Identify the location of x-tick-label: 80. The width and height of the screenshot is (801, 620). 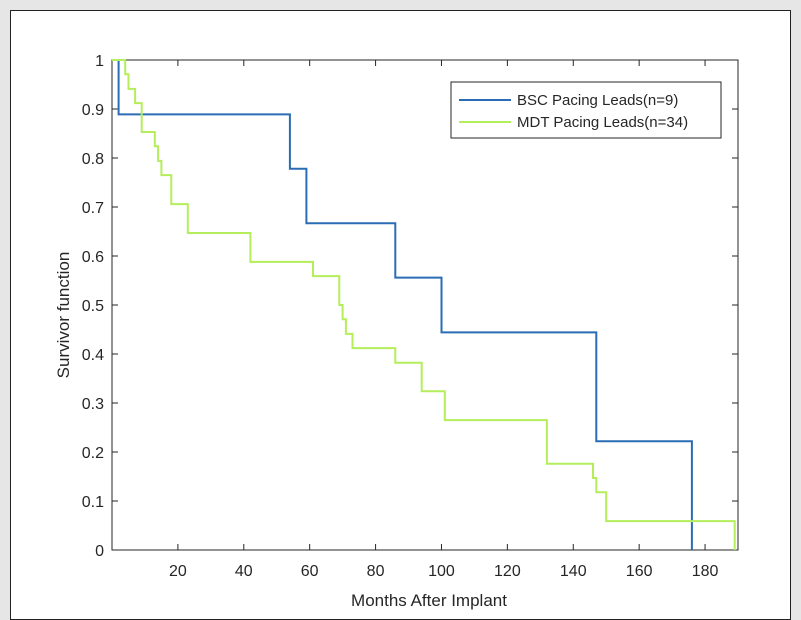
(376, 571).